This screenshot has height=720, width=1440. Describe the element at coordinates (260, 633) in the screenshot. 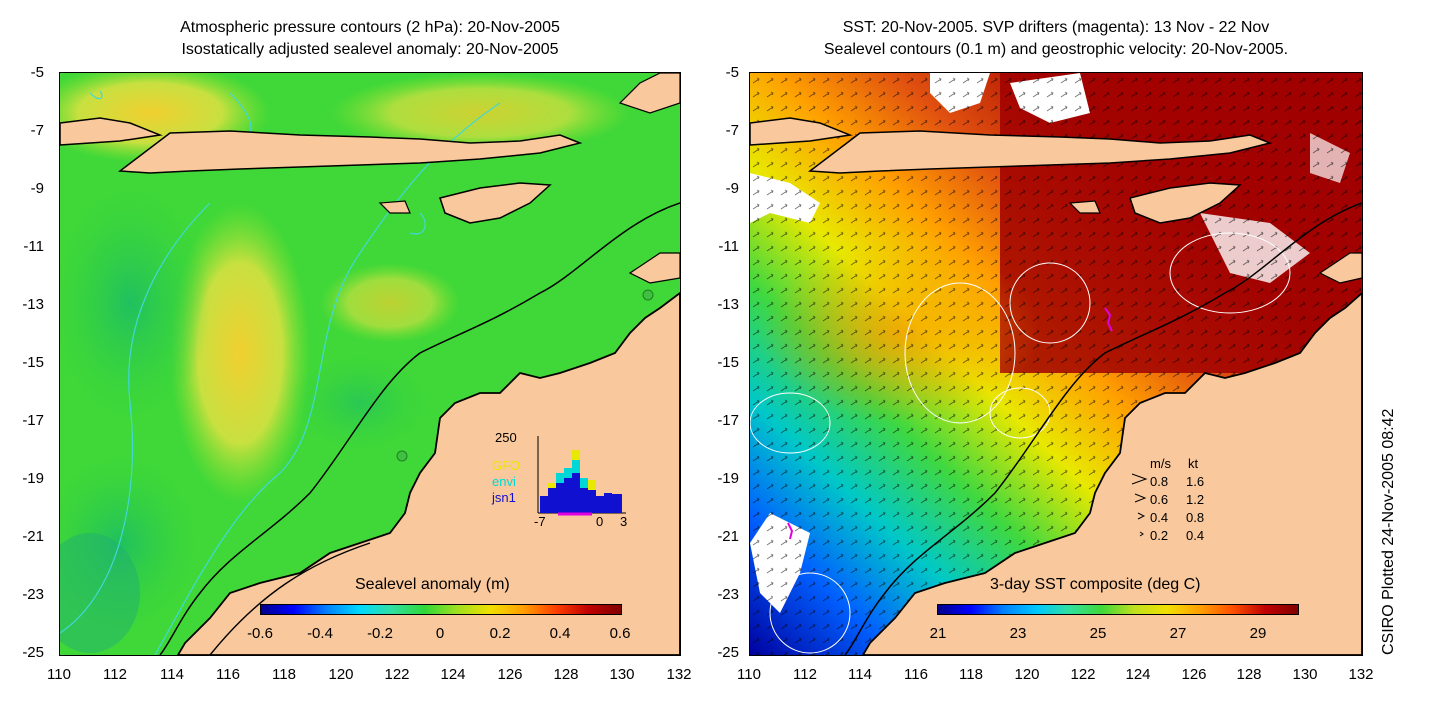

I see `left-cb-tick-0: -0.6` at that location.